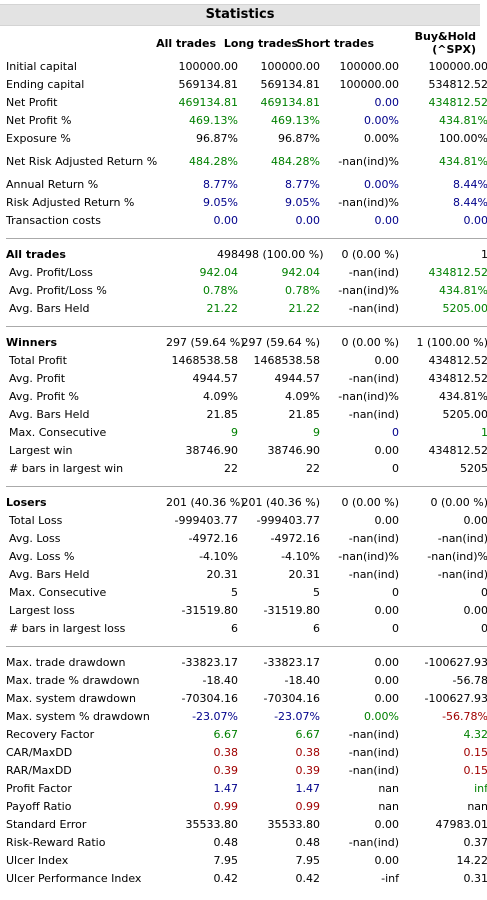 This screenshot has width=487, height=900. Describe the element at coordinates (316, 432) in the screenshot. I see `cell-long-trades: 9` at that location.